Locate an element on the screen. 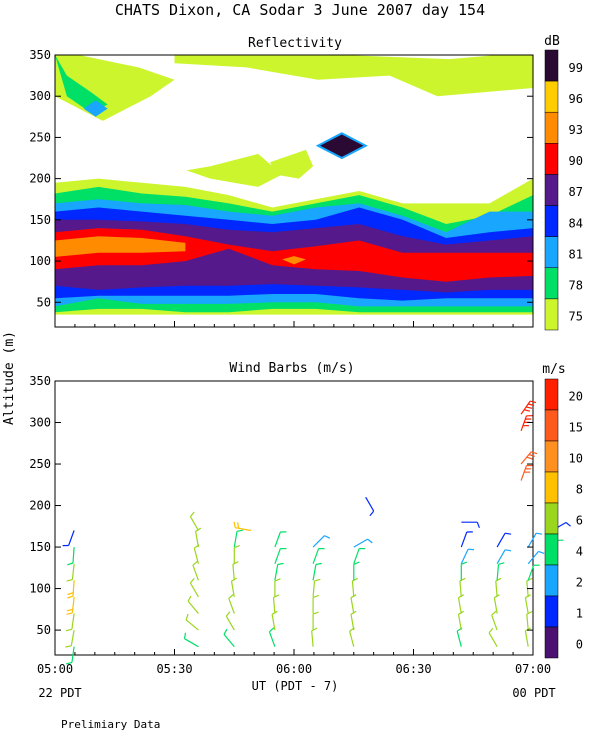  right-date-label: 00 PDT is located at coordinates (533, 693).